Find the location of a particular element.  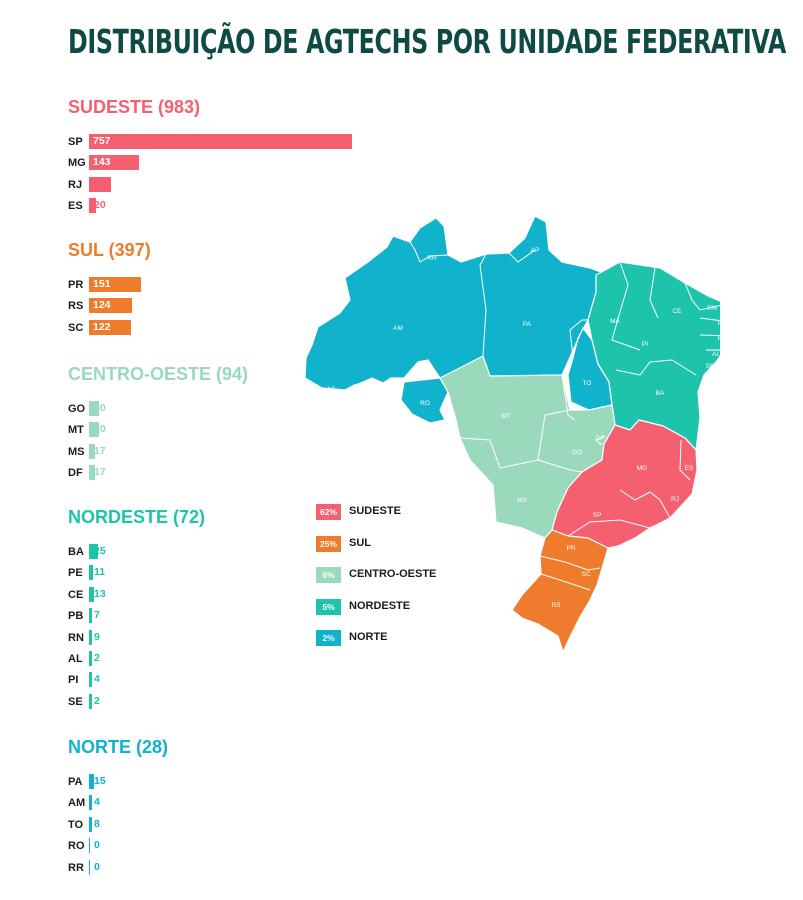

sul-region is located at coordinates (560, 591).